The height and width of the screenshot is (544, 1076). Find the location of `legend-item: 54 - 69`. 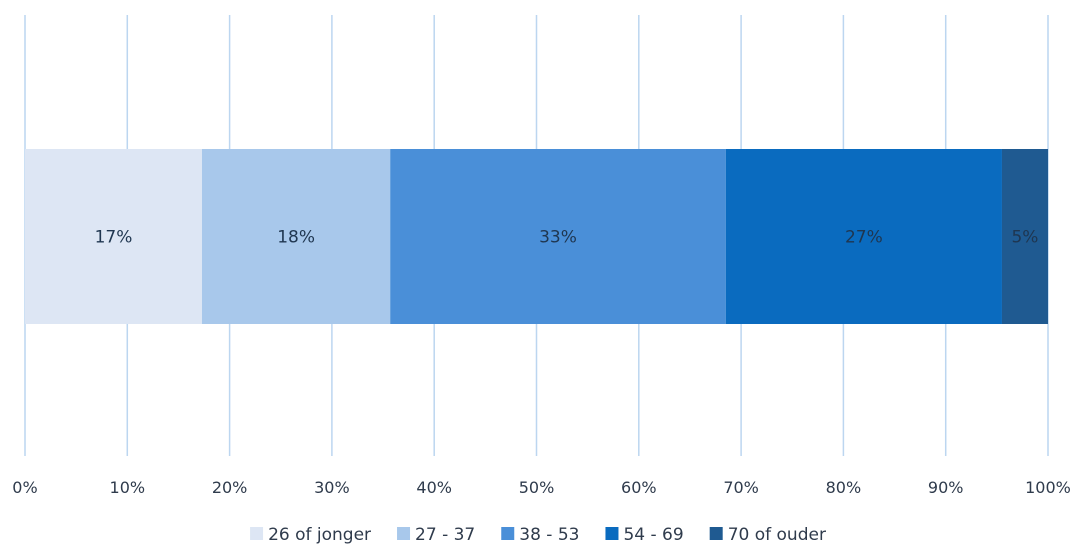

legend-item: 54 - 69 is located at coordinates (644, 534).